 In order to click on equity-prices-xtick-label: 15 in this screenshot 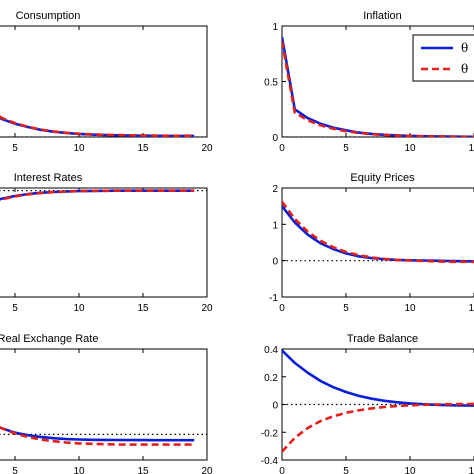, I will do `click(471, 308)`.